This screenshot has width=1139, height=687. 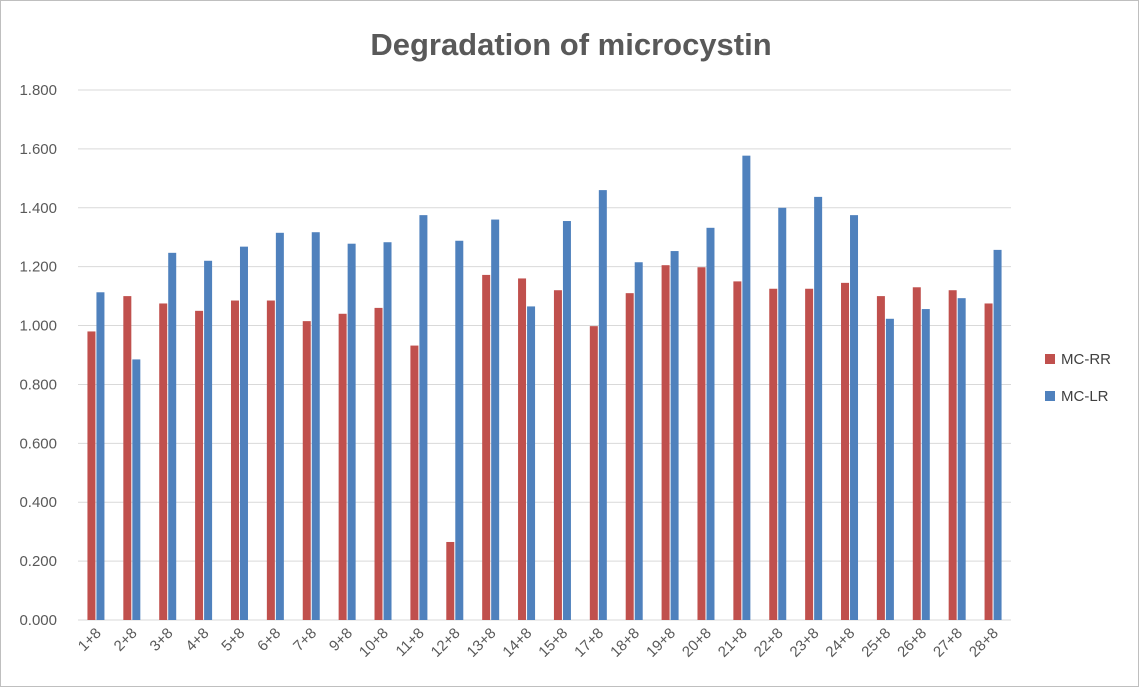 What do you see at coordinates (952, 455) in the screenshot?
I see `bar-mc-rr-27+8` at bounding box center [952, 455].